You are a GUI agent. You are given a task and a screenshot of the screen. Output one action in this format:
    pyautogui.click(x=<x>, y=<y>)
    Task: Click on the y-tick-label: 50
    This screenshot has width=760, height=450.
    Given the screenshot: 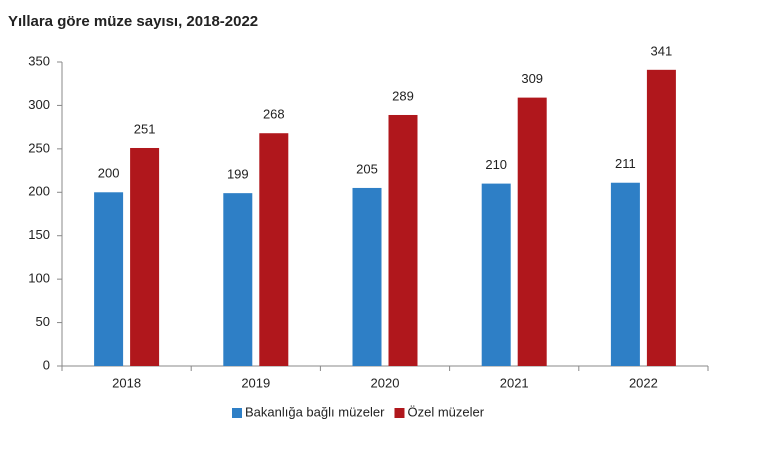 What is the action you would take?
    pyautogui.click(x=43, y=321)
    